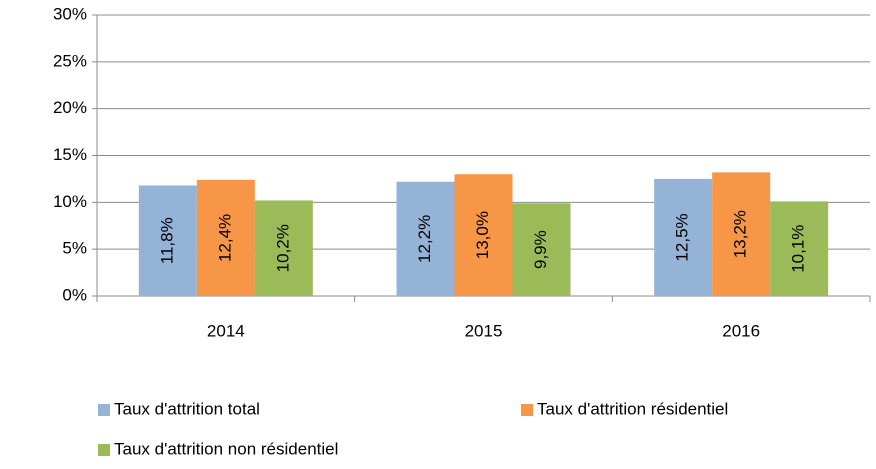 The image size is (876, 469). I want to click on x-tick-label: 2015, so click(484, 330).